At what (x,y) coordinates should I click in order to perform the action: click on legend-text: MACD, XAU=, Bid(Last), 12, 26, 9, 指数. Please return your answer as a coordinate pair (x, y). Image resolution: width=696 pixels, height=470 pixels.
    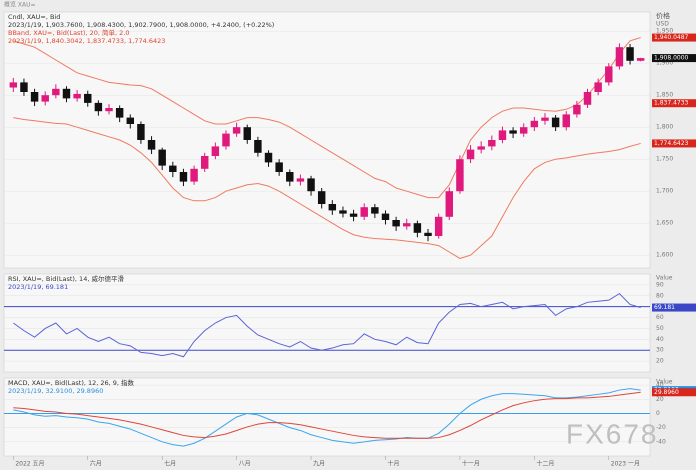
    Looking at the image, I should click on (71, 382).